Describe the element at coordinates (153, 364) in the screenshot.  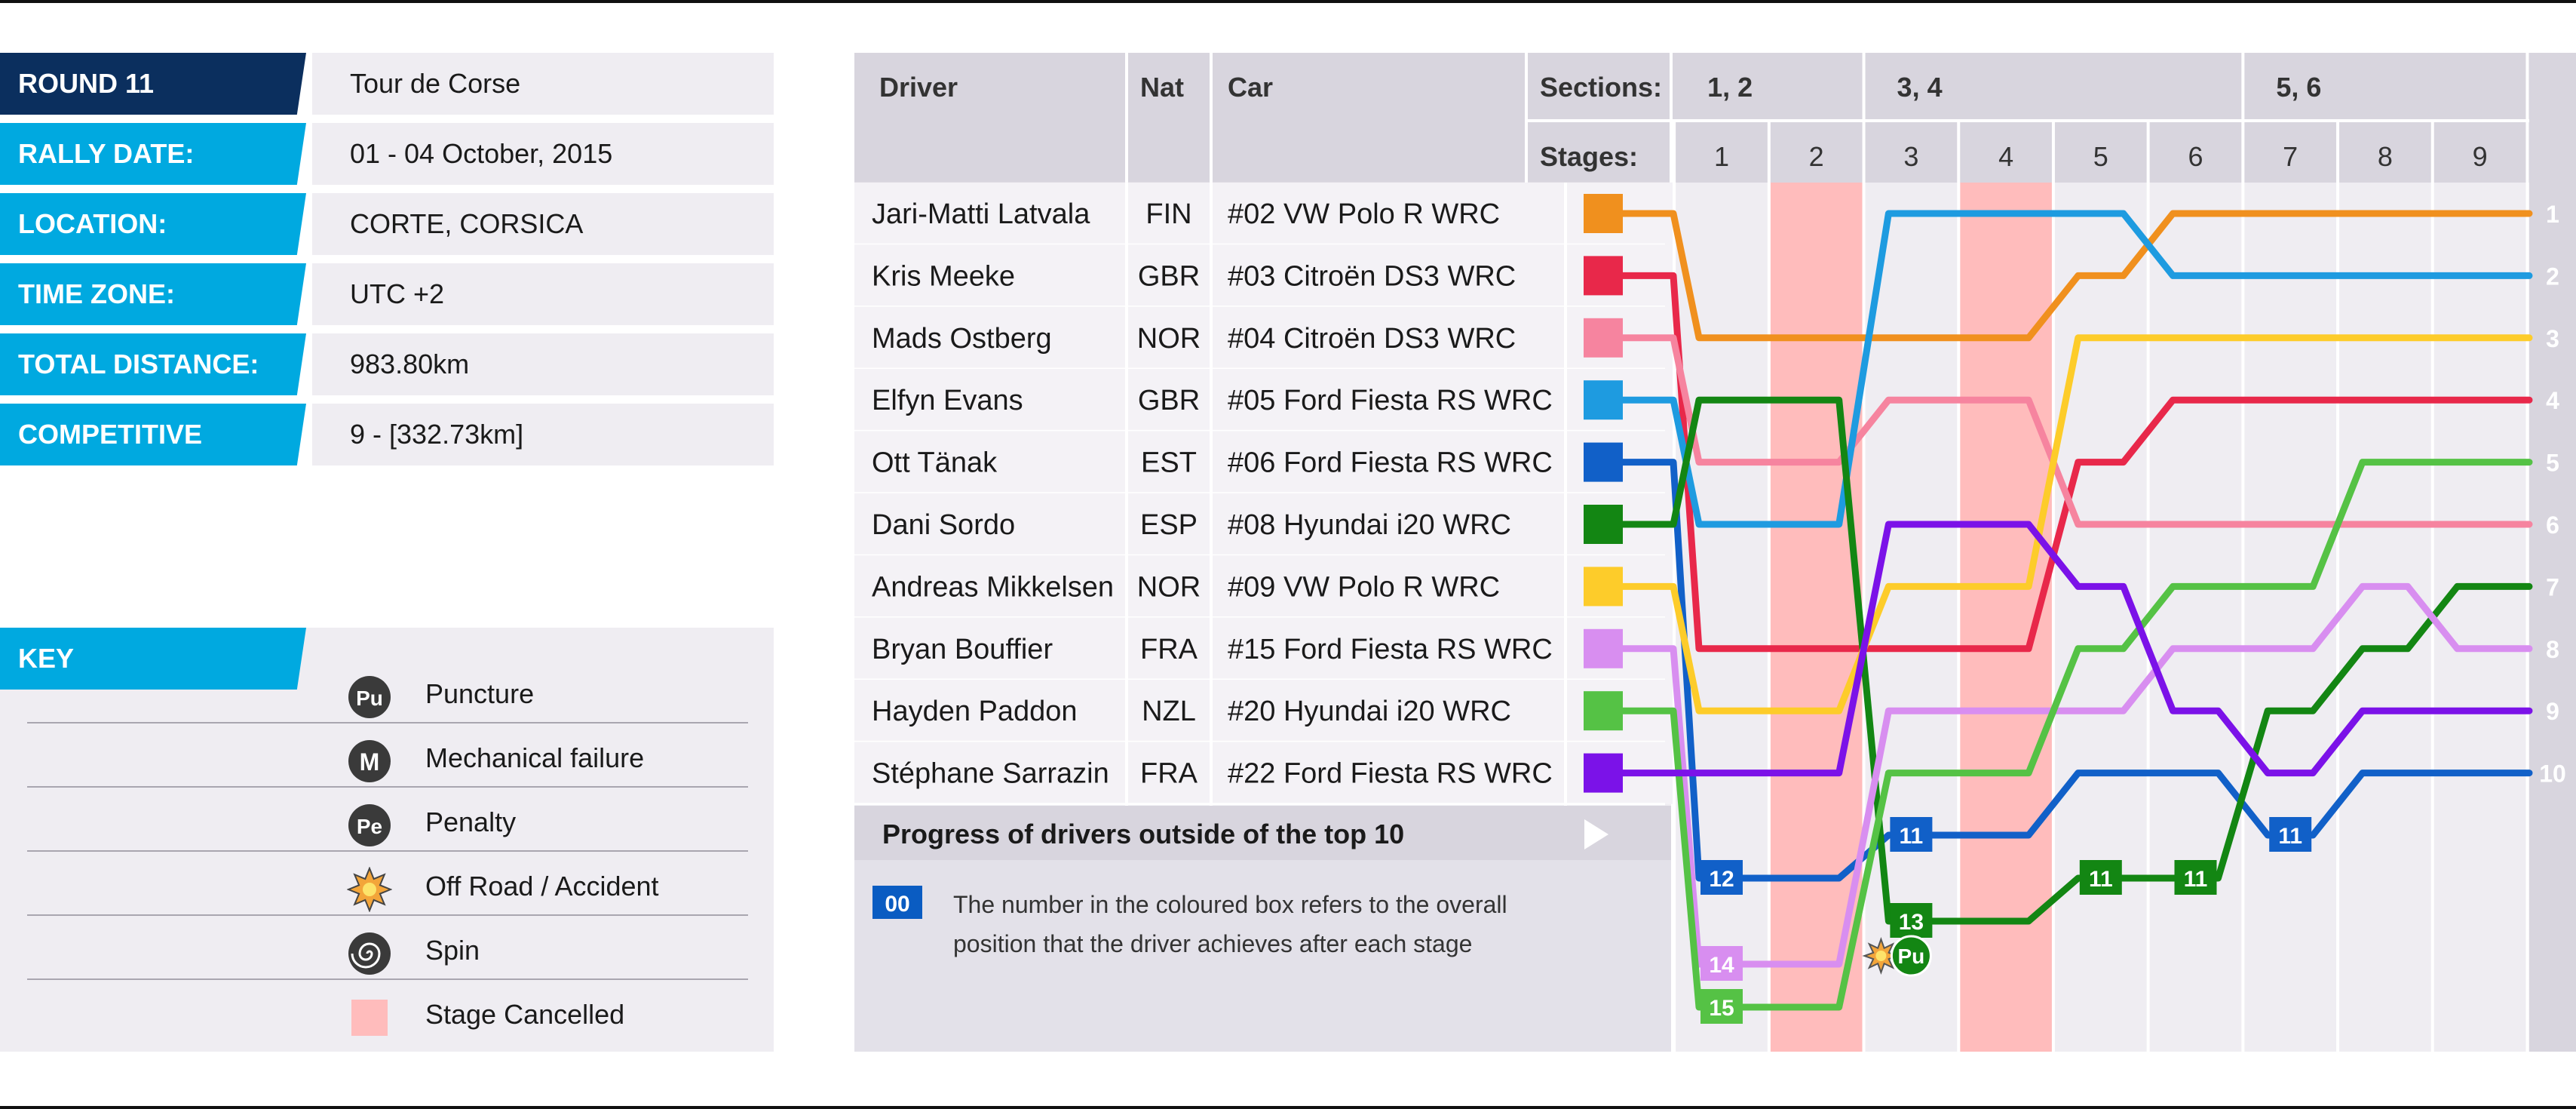
I see `info-label: TOTAL DISTANCE:` at that location.